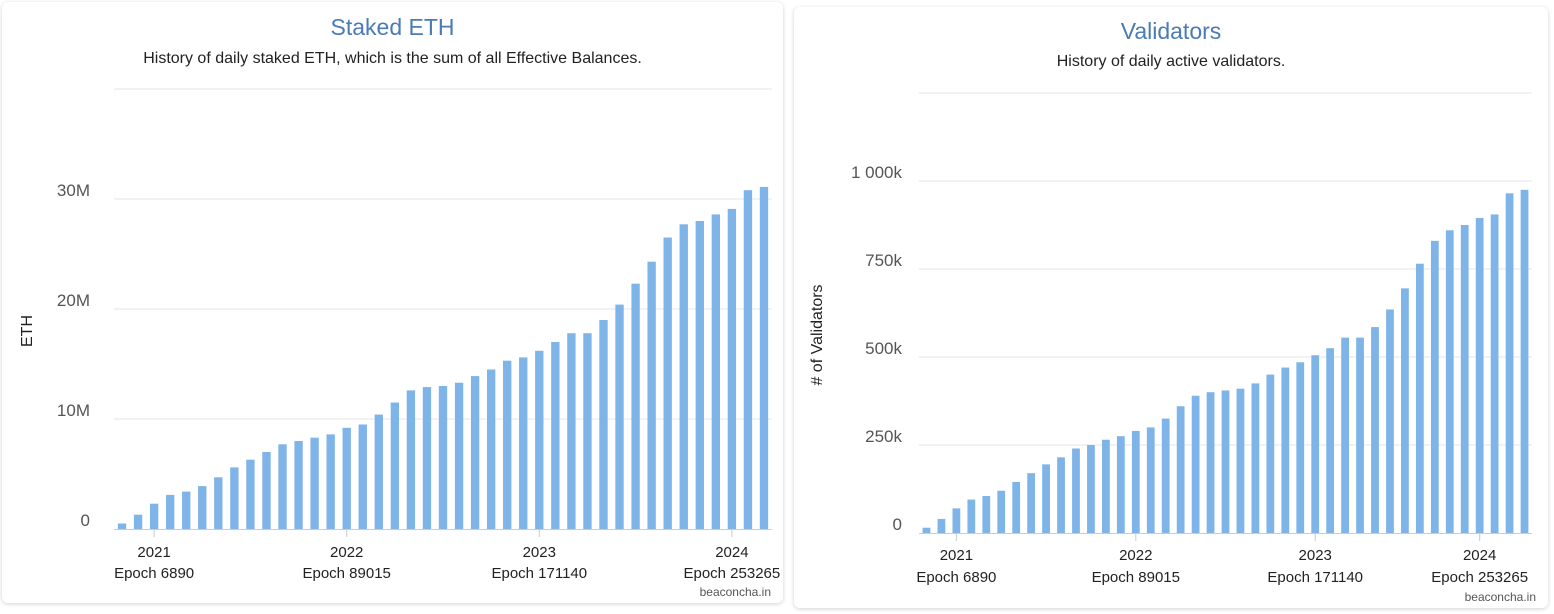 The height and width of the screenshot is (614, 1554). What do you see at coordinates (392, 27) in the screenshot?
I see `chart-title: Staked ETH` at bounding box center [392, 27].